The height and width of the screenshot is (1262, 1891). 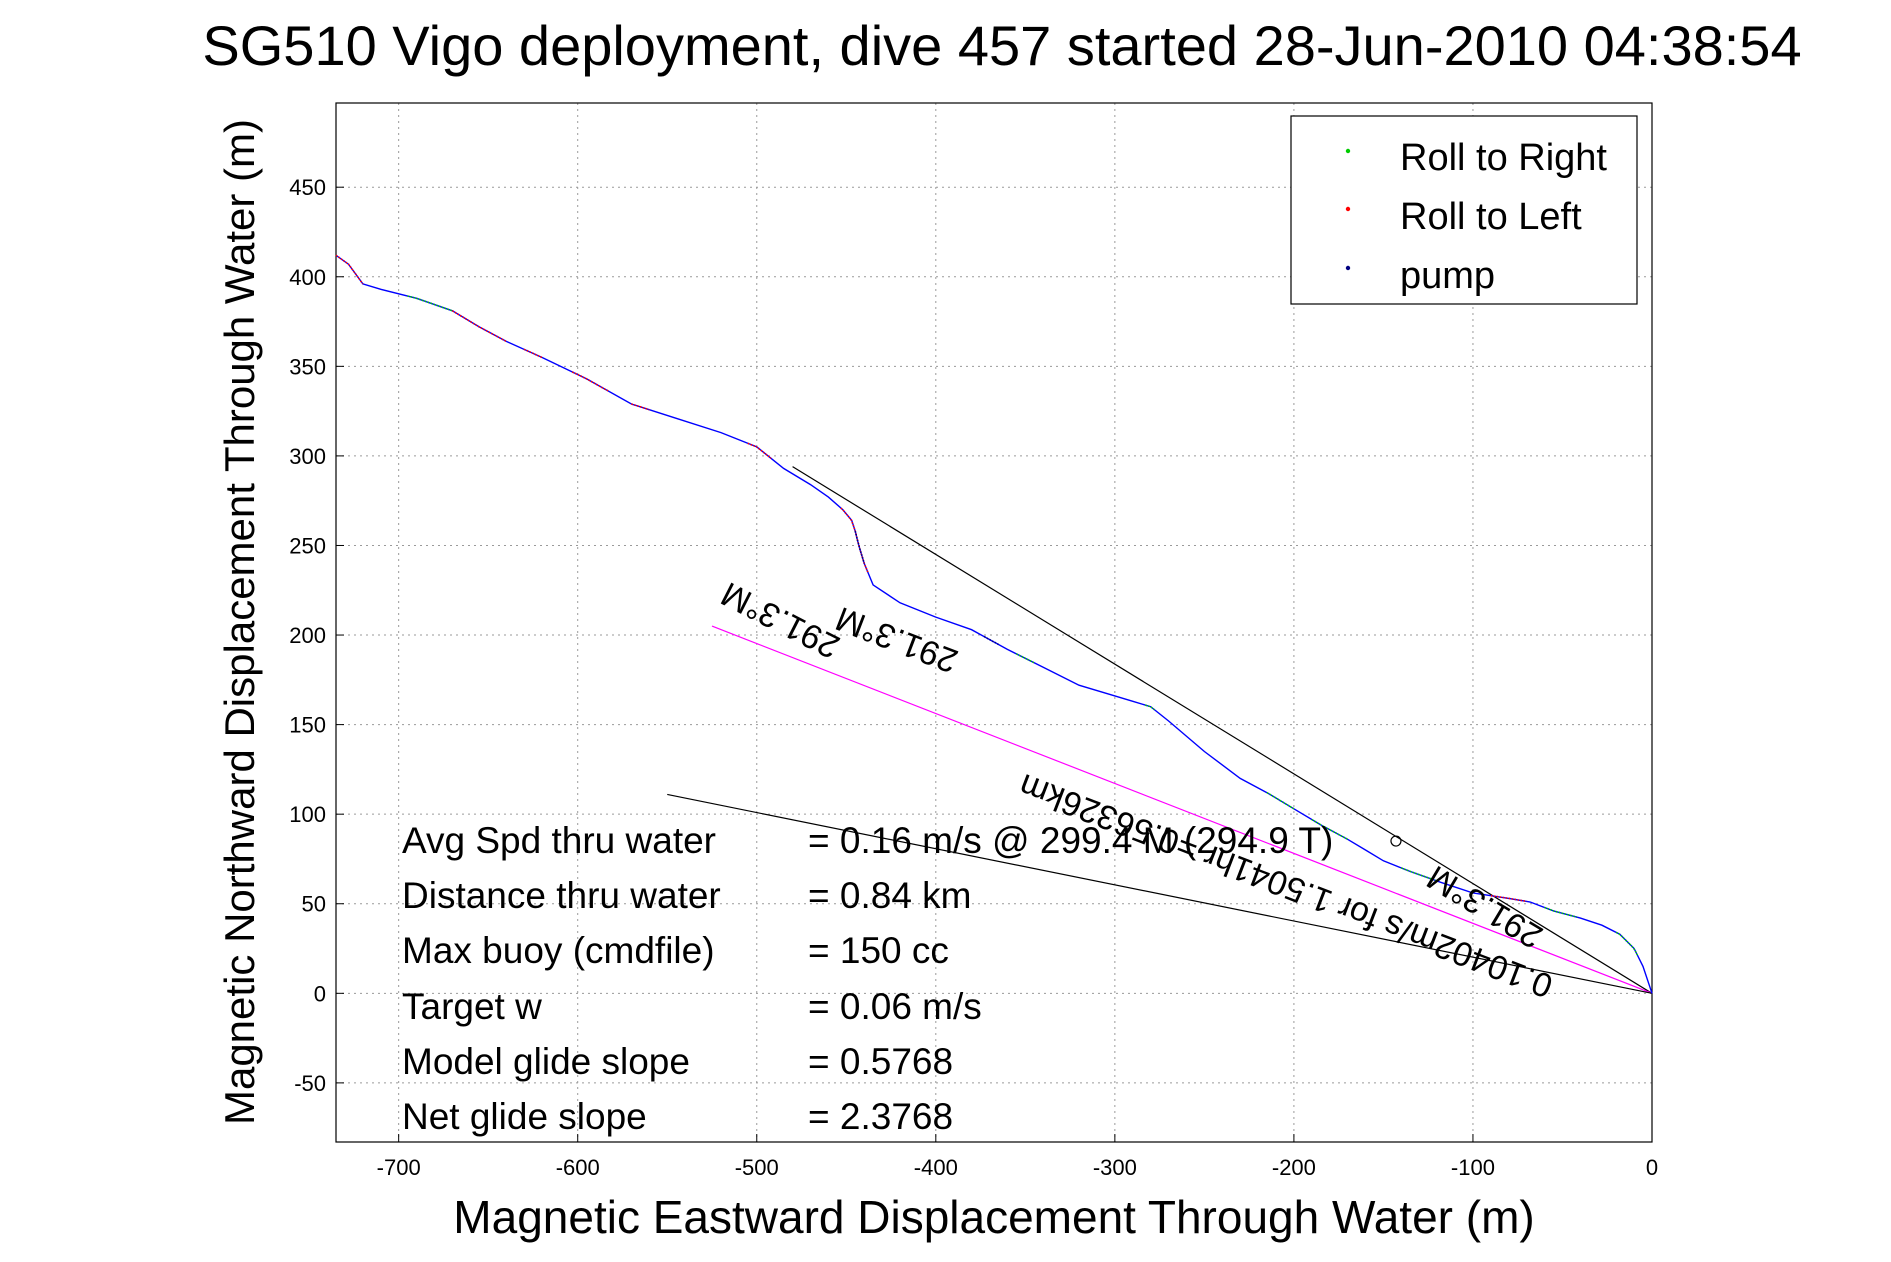 What do you see at coordinates (472, 1006) in the screenshot?
I see `stat-label-target-w: Target w` at bounding box center [472, 1006].